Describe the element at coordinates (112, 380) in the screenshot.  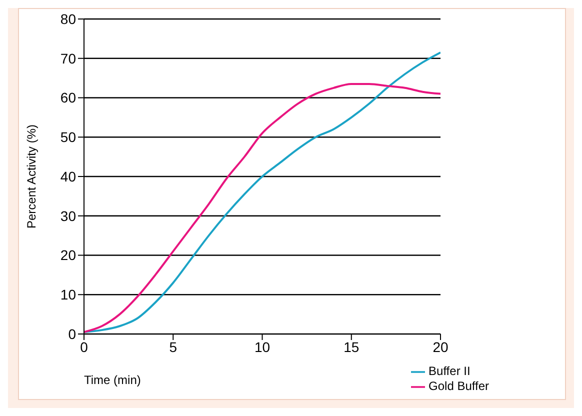
I see `x-axis-title: Time (min)` at that location.